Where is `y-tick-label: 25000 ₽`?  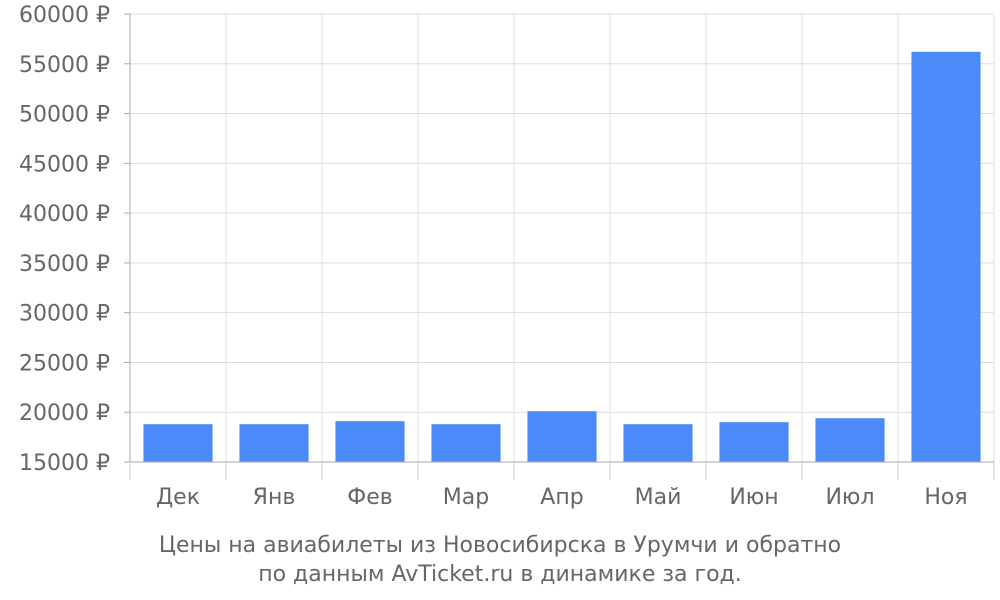 y-tick-label: 25000 ₽ is located at coordinates (64, 363).